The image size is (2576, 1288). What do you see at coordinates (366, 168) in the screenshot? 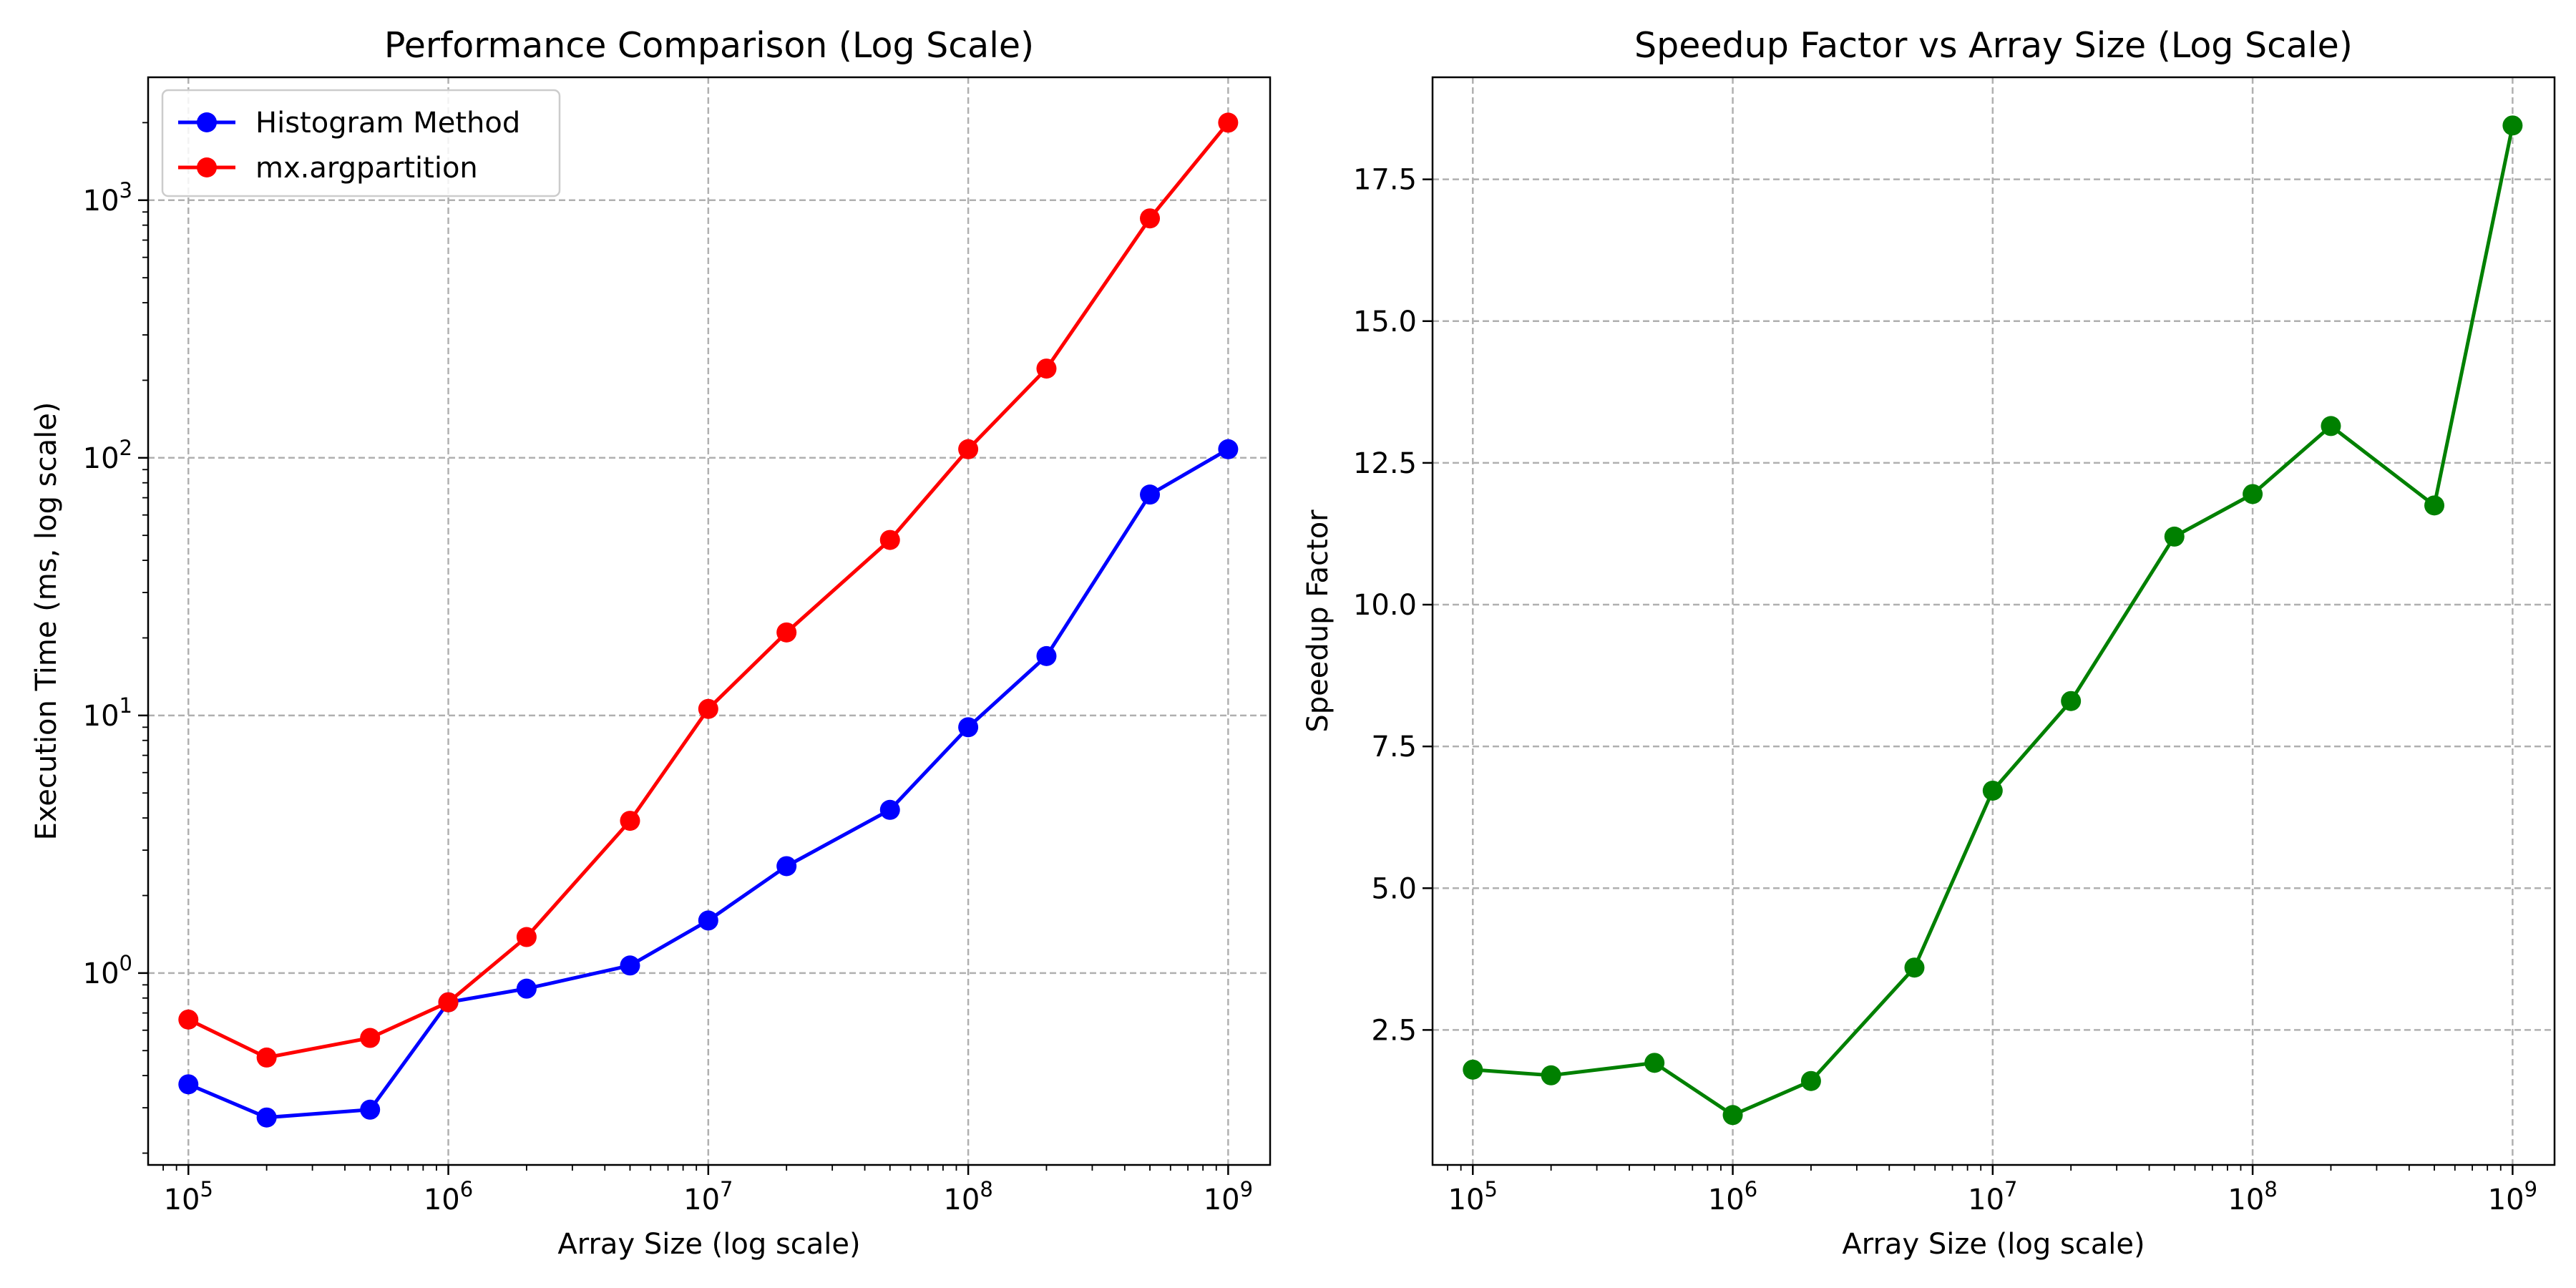
I see `legend-label: mx.argpartition` at bounding box center [366, 168].